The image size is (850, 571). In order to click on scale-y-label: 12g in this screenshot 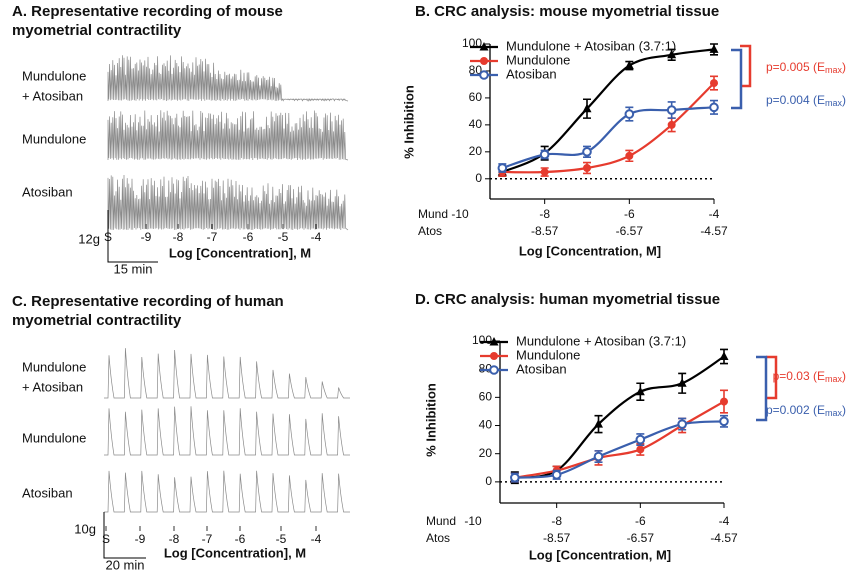, I will do `click(89, 238)`.